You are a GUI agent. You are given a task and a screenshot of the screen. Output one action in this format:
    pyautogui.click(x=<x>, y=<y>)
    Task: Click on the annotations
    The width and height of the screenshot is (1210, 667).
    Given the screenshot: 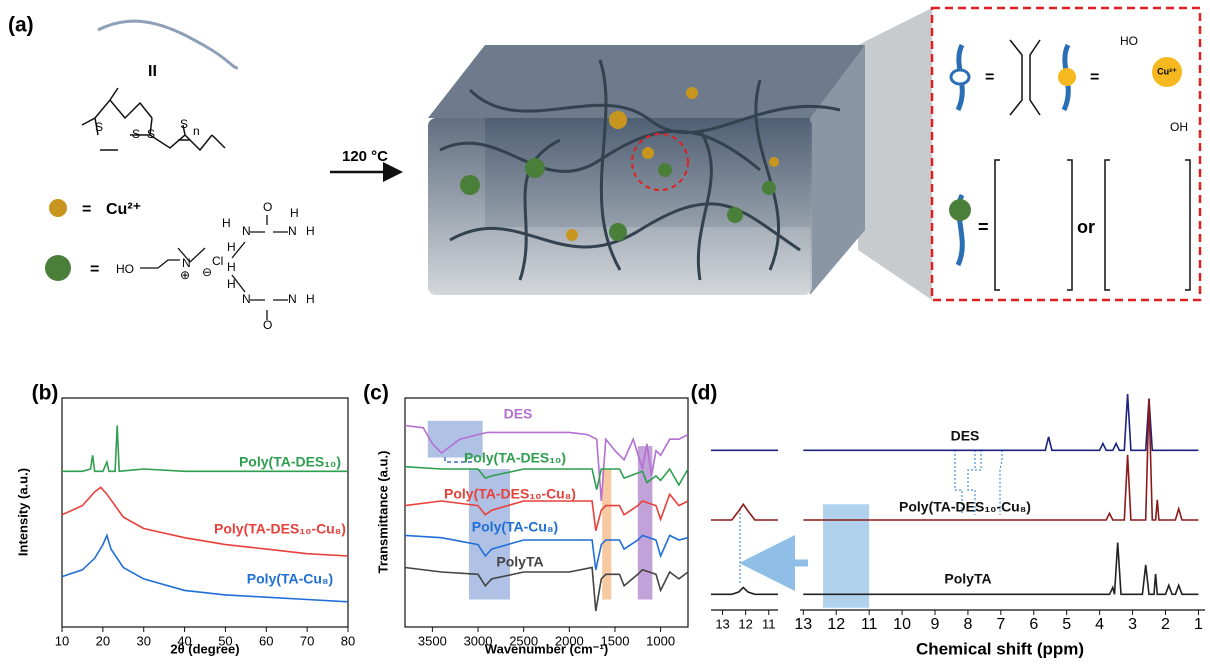 What is the action you would take?
    pyautogui.click(x=723, y=520)
    